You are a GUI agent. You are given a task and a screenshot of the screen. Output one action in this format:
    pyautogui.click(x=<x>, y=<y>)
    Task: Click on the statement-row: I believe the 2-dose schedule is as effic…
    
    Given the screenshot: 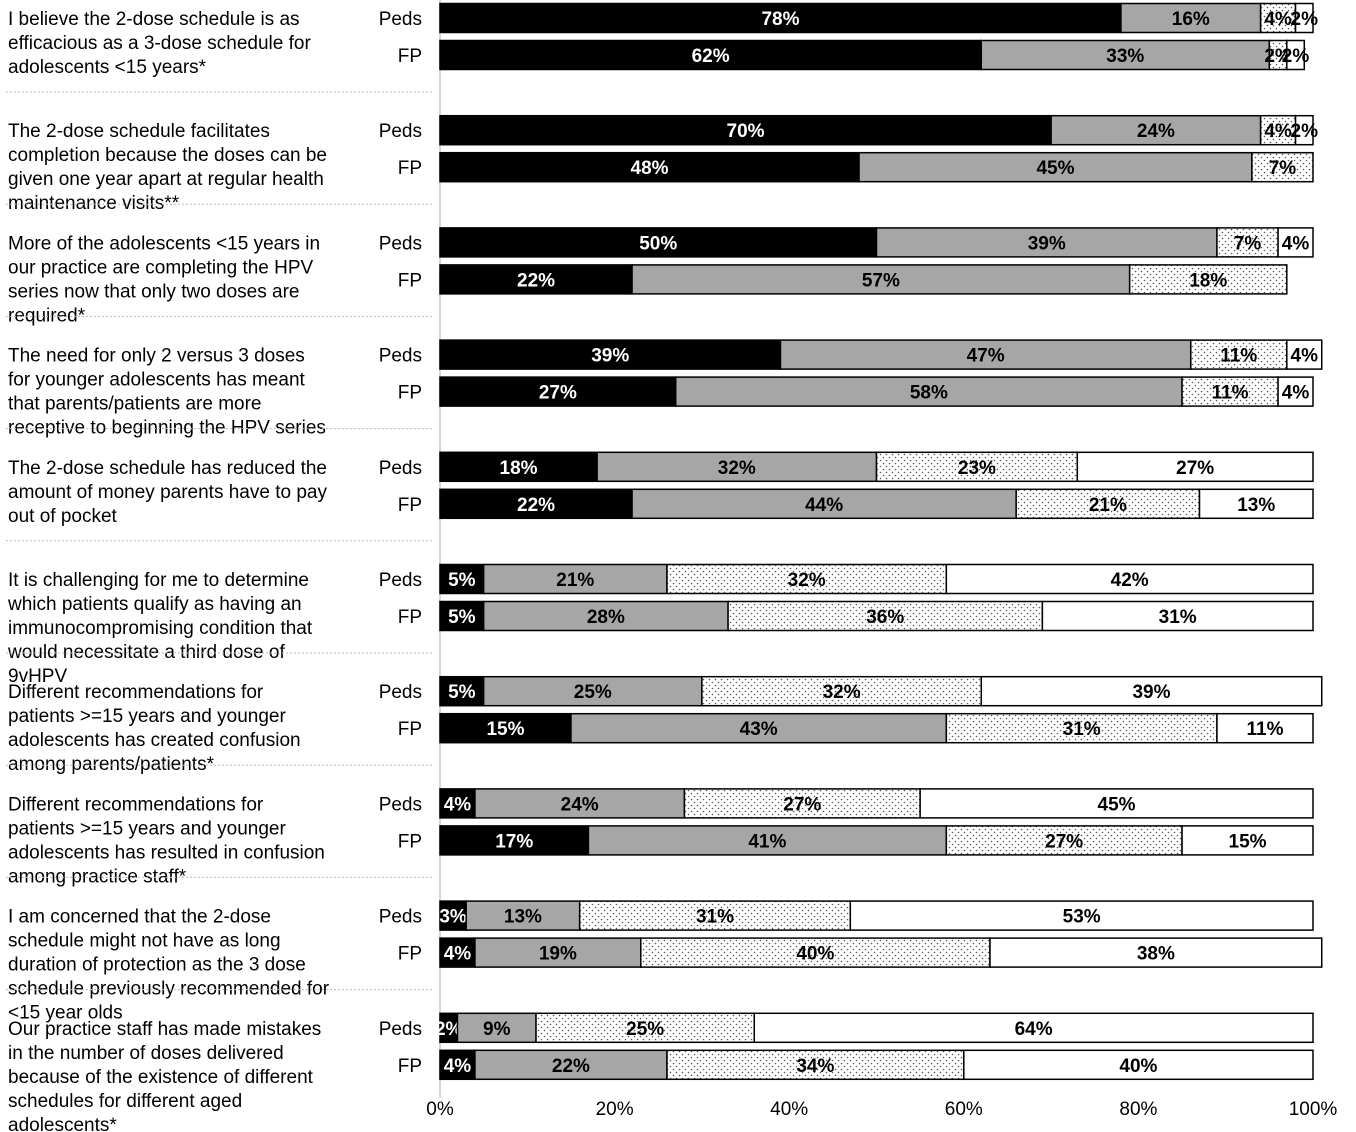 What is the action you would take?
    pyautogui.click(x=662, y=47)
    